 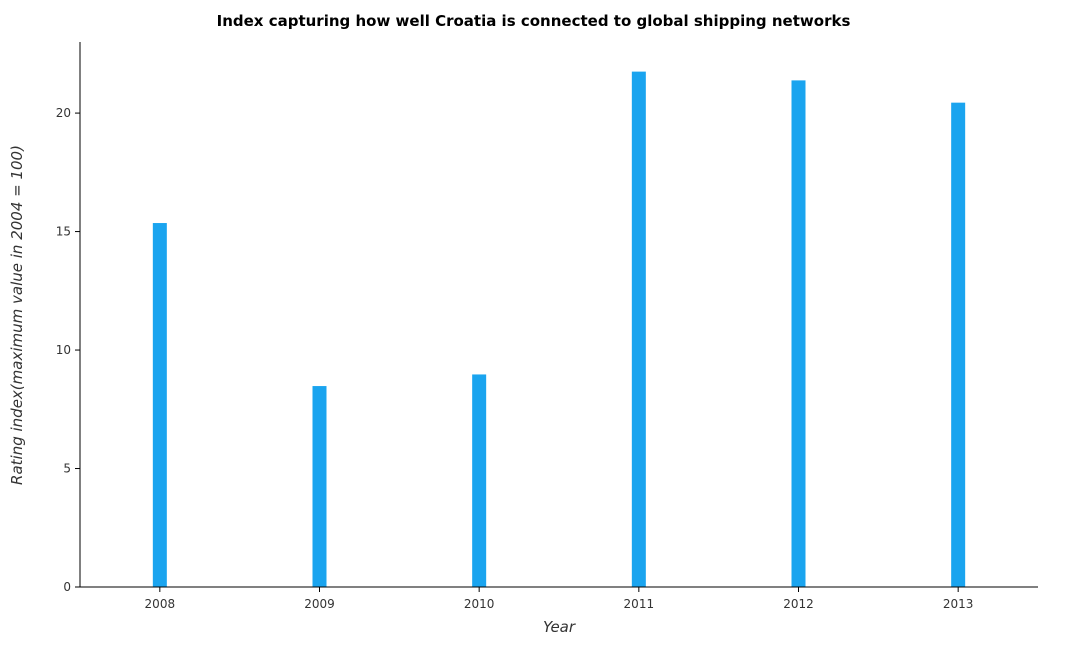 What do you see at coordinates (638, 329) in the screenshot?
I see `bar-2011` at bounding box center [638, 329].